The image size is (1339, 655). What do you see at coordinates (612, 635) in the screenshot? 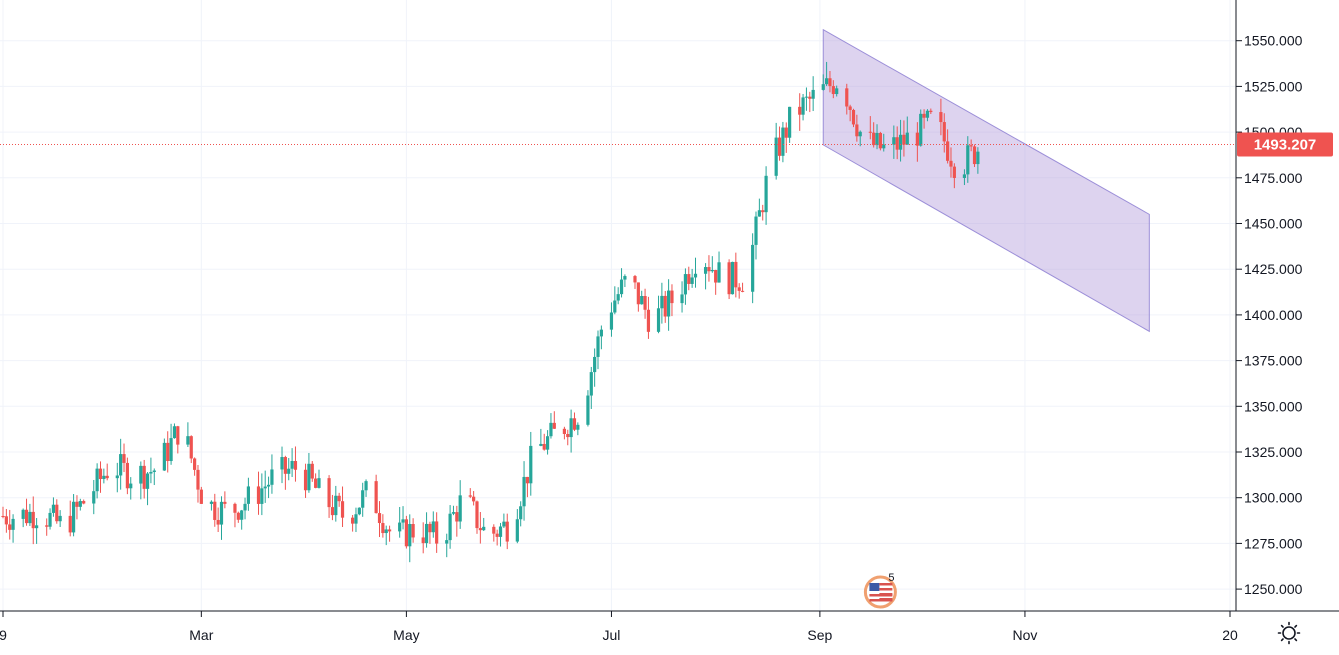
I see `time-tick-label: Jul` at bounding box center [612, 635].